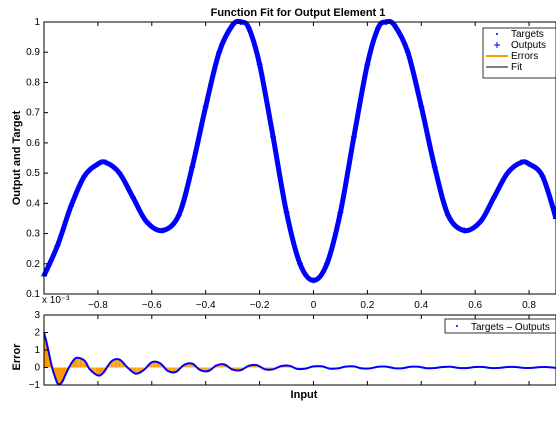 This screenshot has height=431, width=556. Describe the element at coordinates (33, 82) in the screenshot. I see `top-y-tick-label: 0.8` at that location.